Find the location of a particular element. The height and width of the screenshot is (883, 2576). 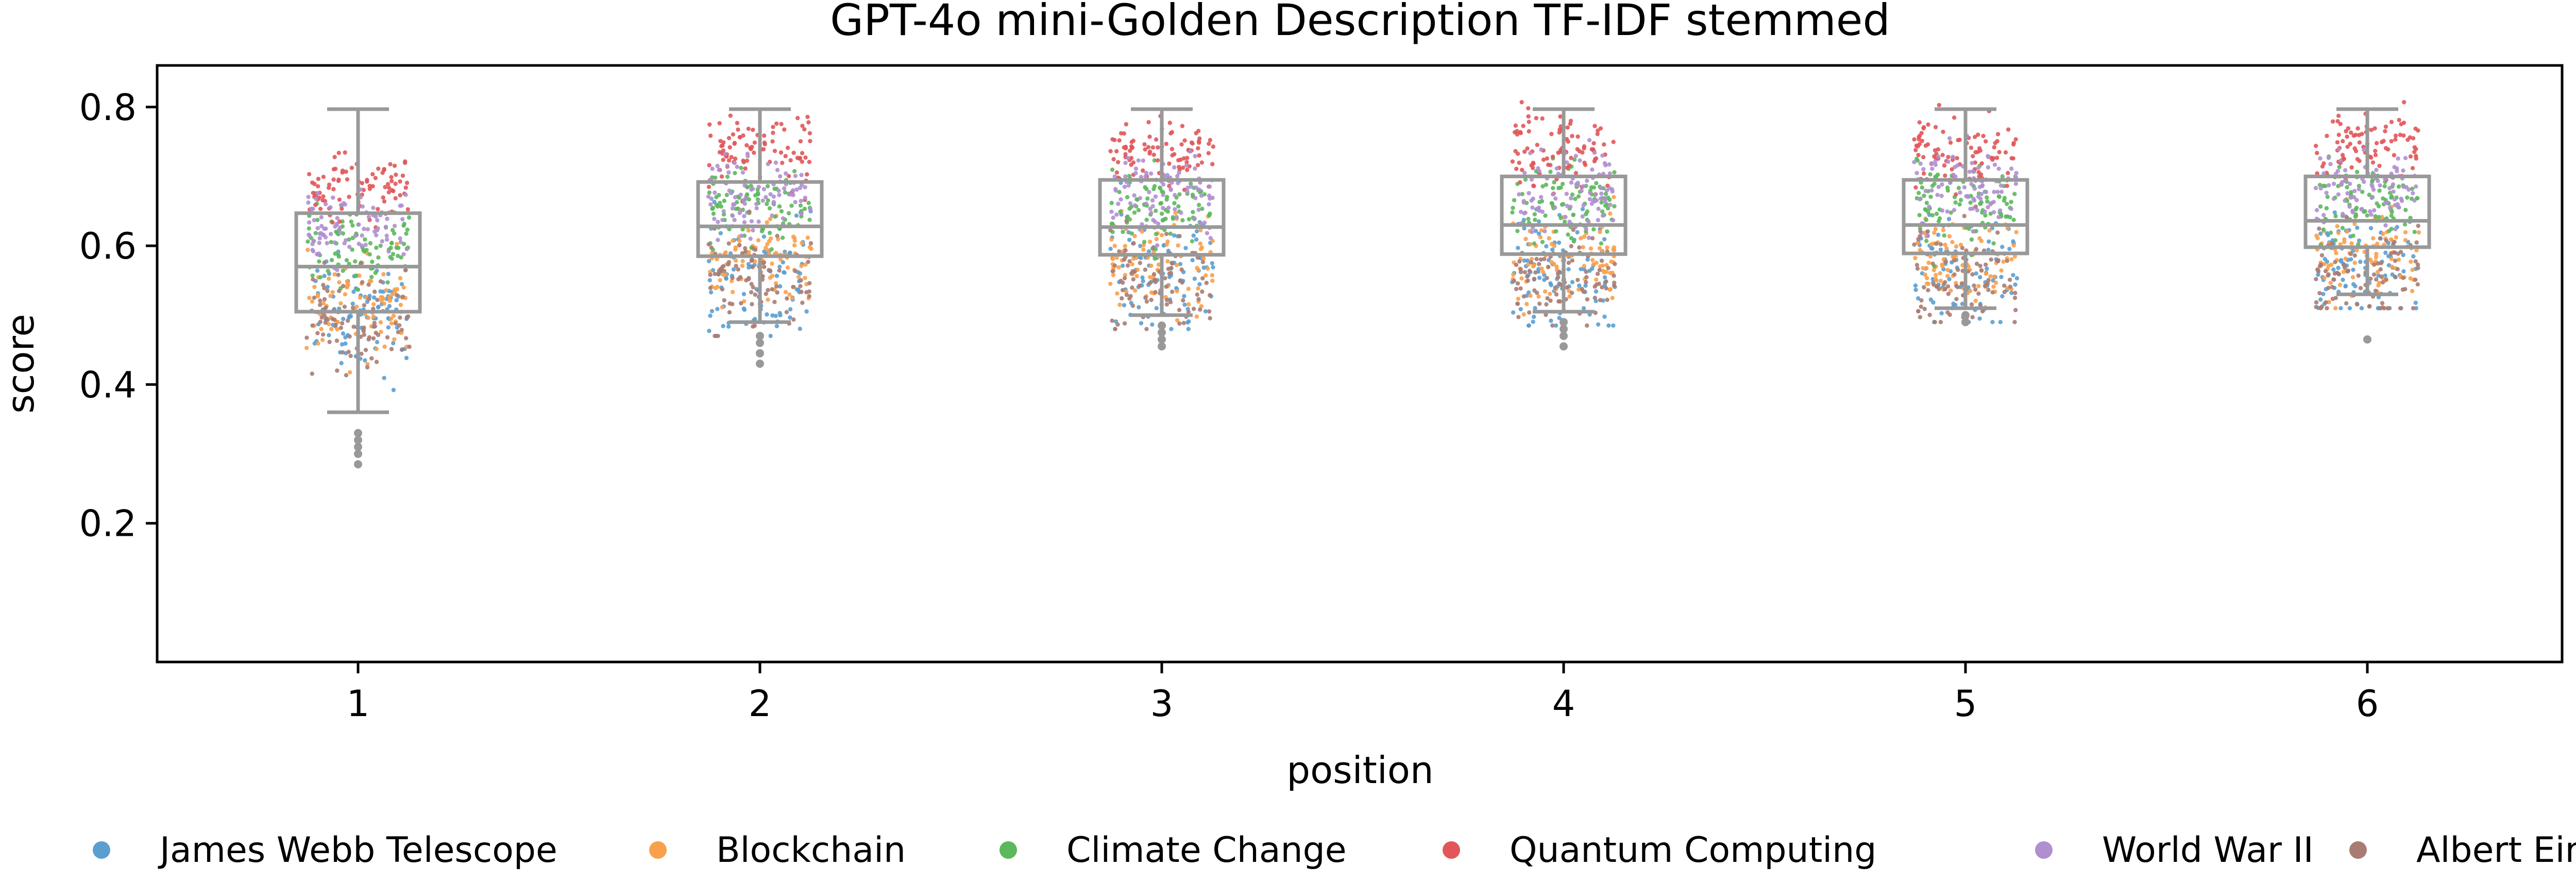

x-tick-label: 5 is located at coordinates (1965, 704).